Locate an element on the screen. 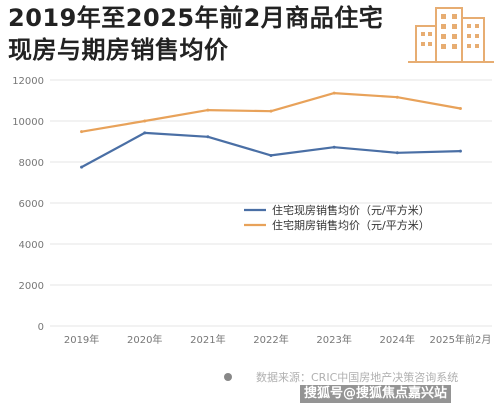 The image size is (500, 405). x-tick-label: 2023年 is located at coordinates (333, 339).